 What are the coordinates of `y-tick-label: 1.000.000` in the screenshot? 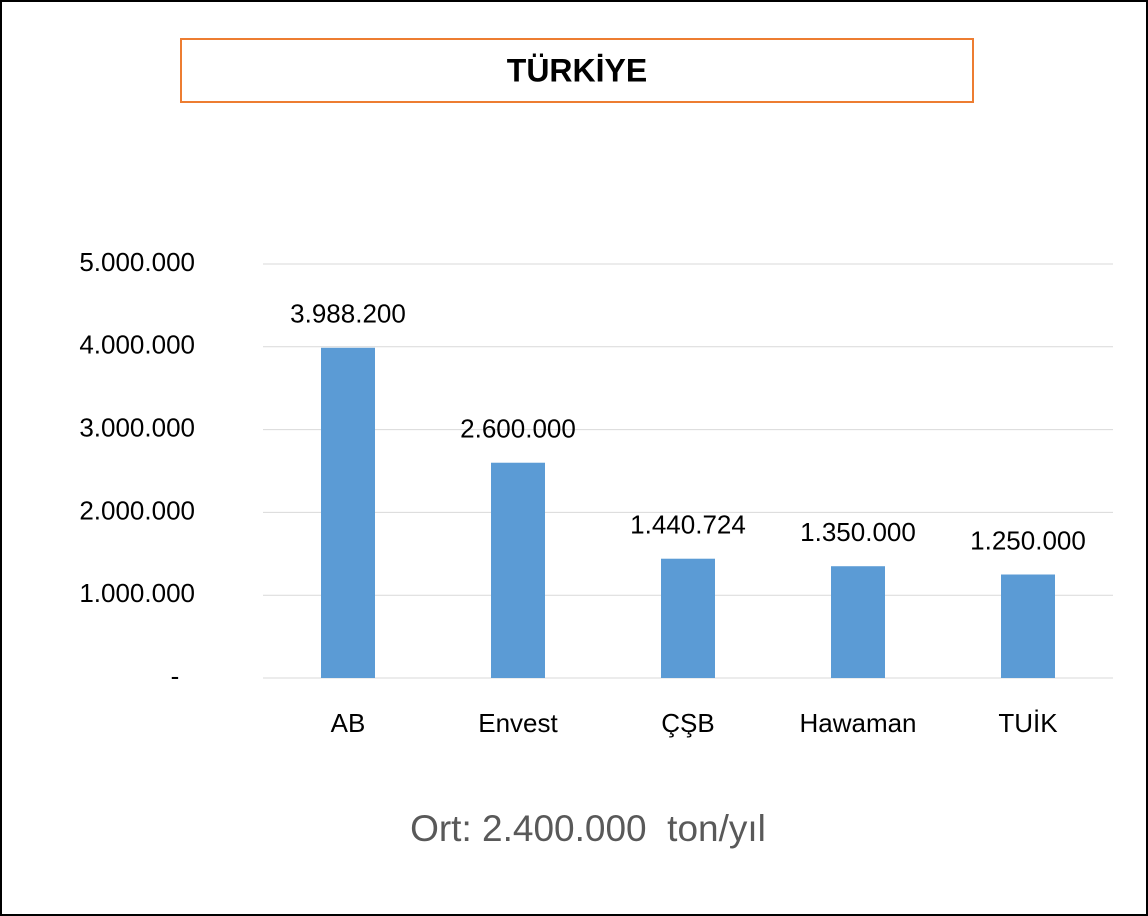 It's located at (137, 593).